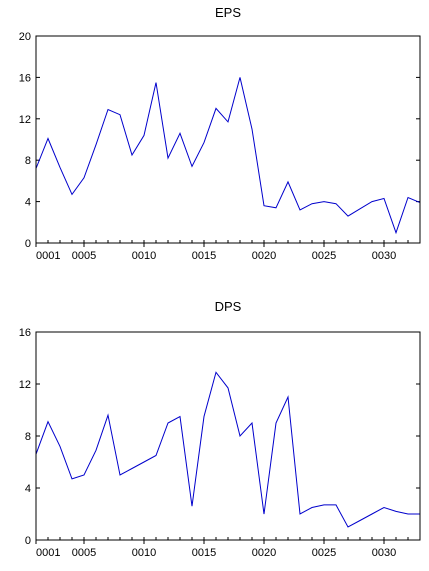  What do you see at coordinates (48, 553) in the screenshot?
I see `dps-x-tick-label: 0001` at bounding box center [48, 553].